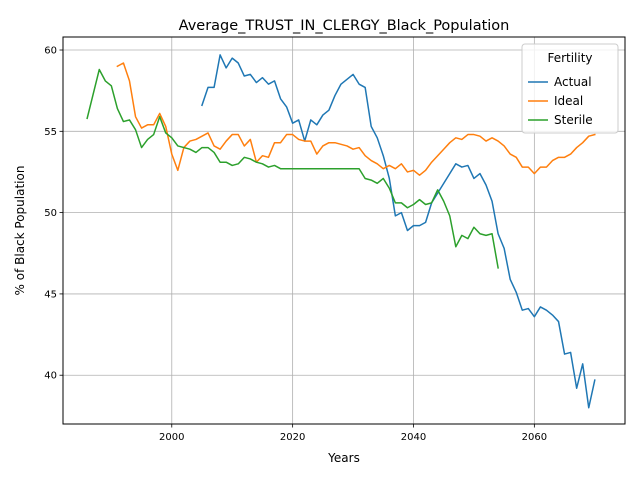 This screenshot has height=480, width=640. I want to click on legend-label-actual: Actual, so click(573, 82).